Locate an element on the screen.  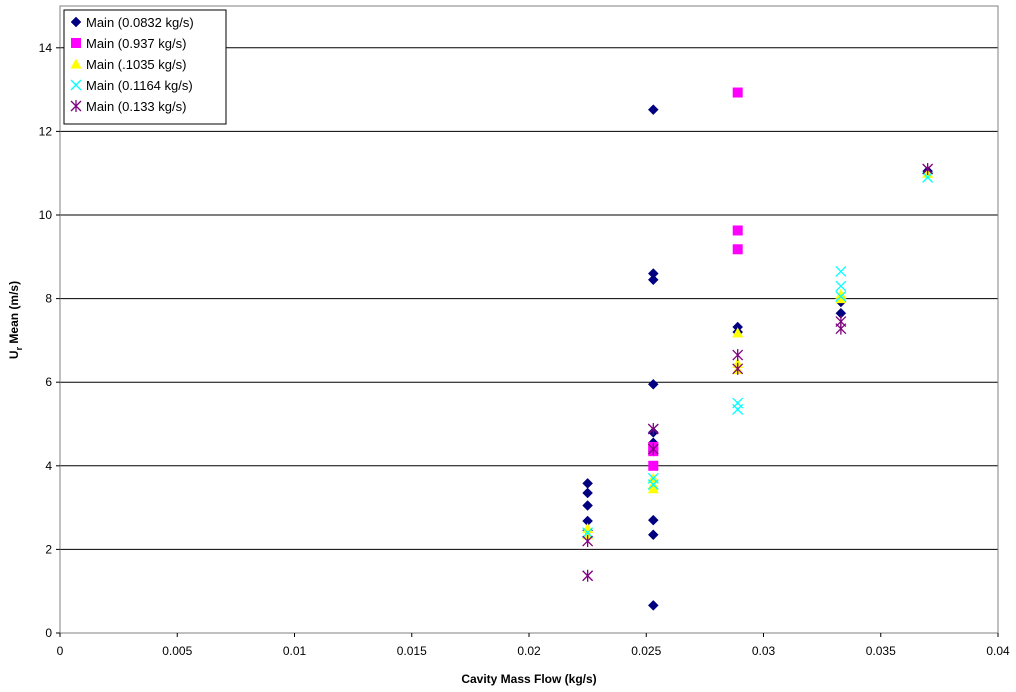
x-tick-label: 0.005 is located at coordinates (177, 651).